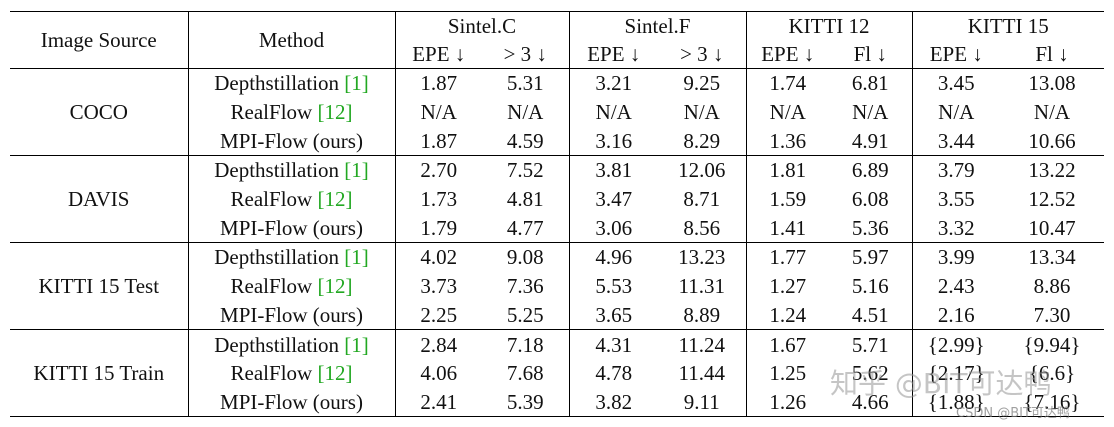 Image resolution: width=1114 pixels, height=427 pixels. I want to click on table-row: RealFlow [12] N/A N/A N/A N/A N/A N/A N/A N/A, so click(557, 112).